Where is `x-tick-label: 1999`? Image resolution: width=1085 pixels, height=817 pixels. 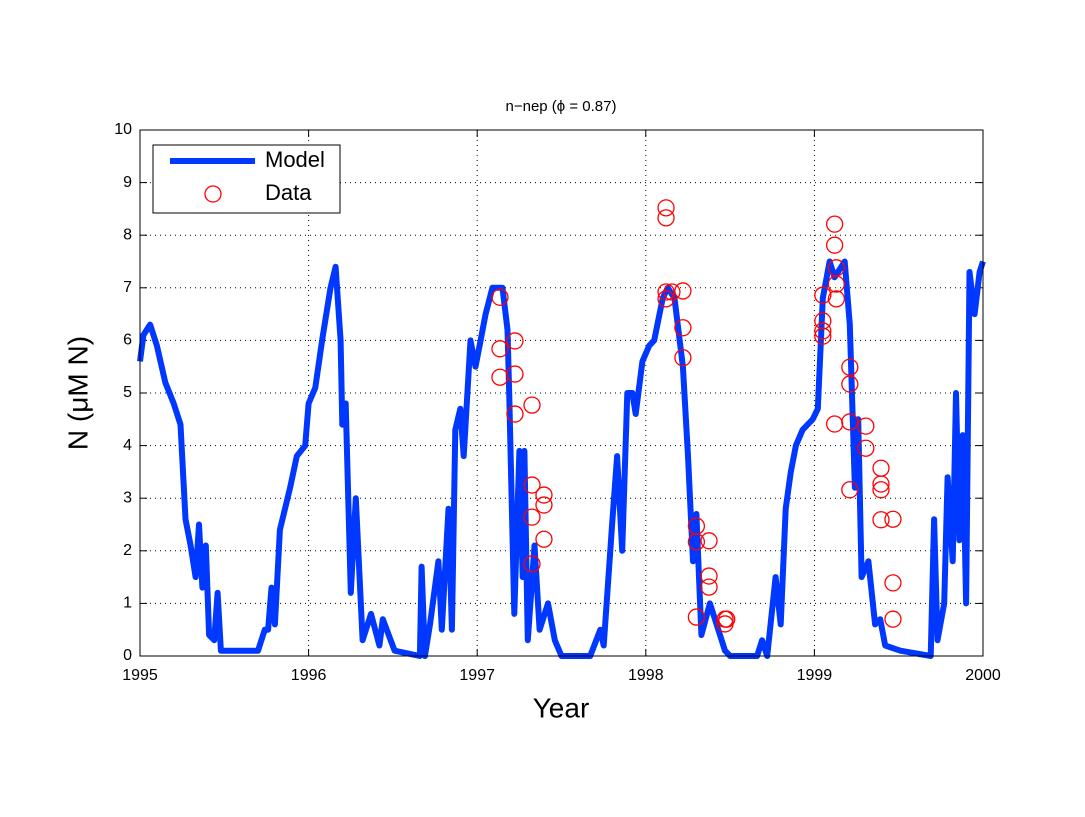
x-tick-label: 1999 is located at coordinates (815, 675).